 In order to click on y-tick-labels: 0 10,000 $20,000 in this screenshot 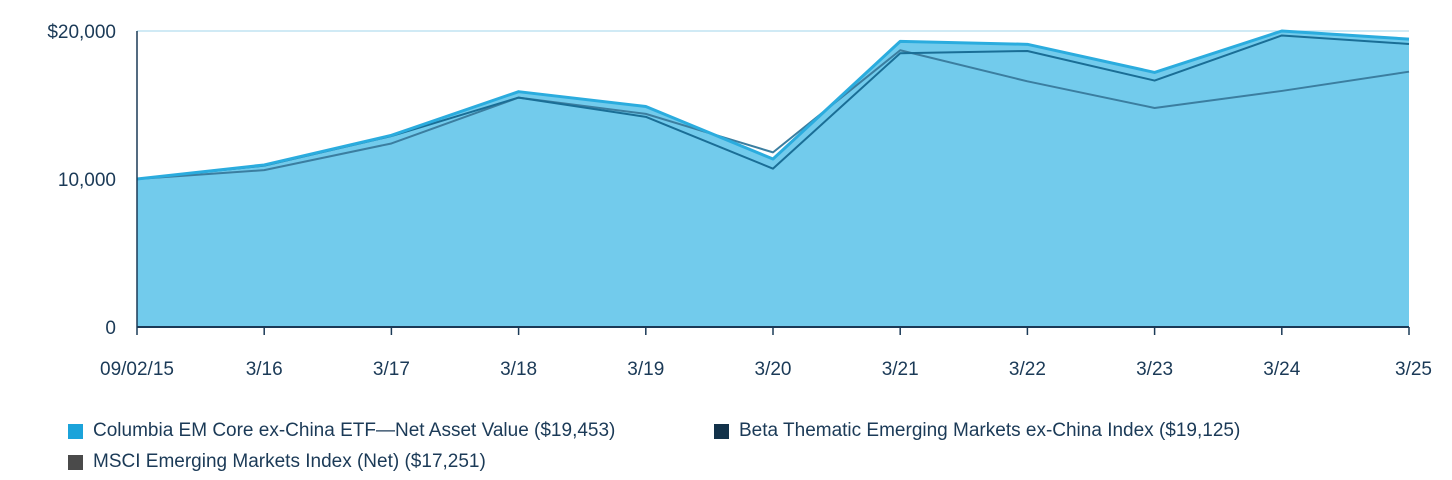, I will do `click(81, 180)`.